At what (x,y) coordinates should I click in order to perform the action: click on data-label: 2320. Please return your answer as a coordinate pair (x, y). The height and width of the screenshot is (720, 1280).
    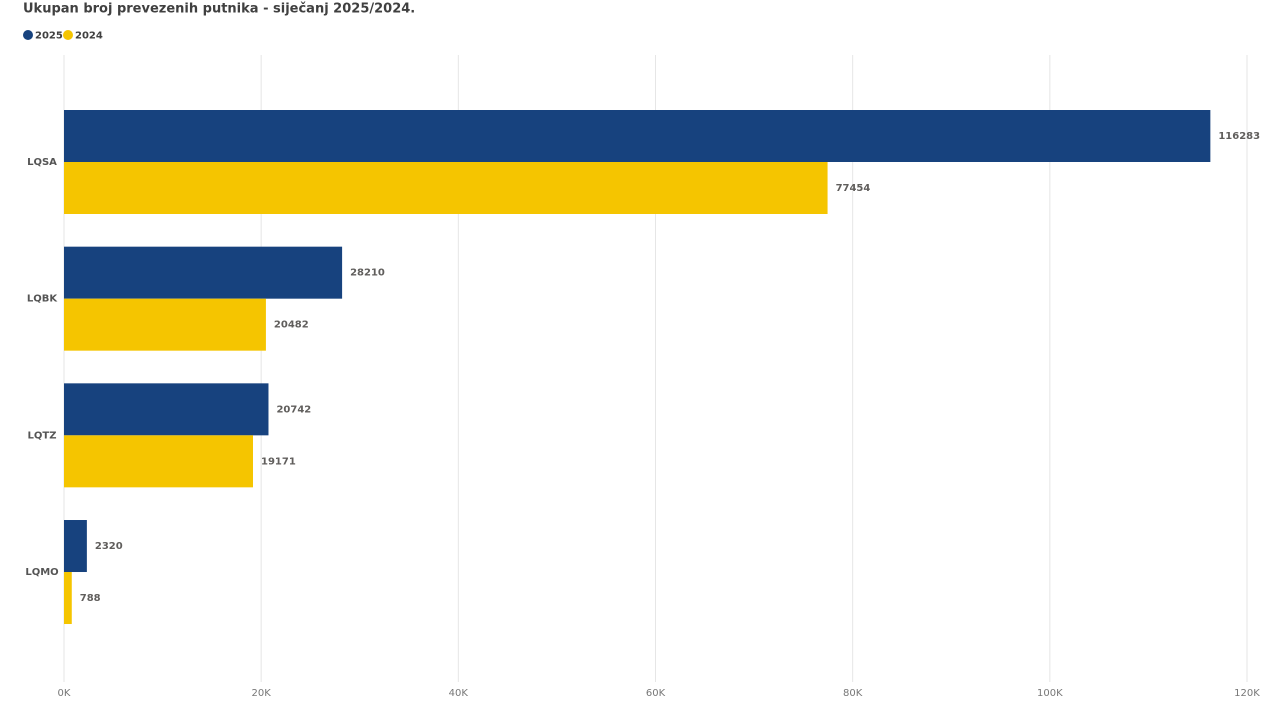
    Looking at the image, I should click on (109, 546).